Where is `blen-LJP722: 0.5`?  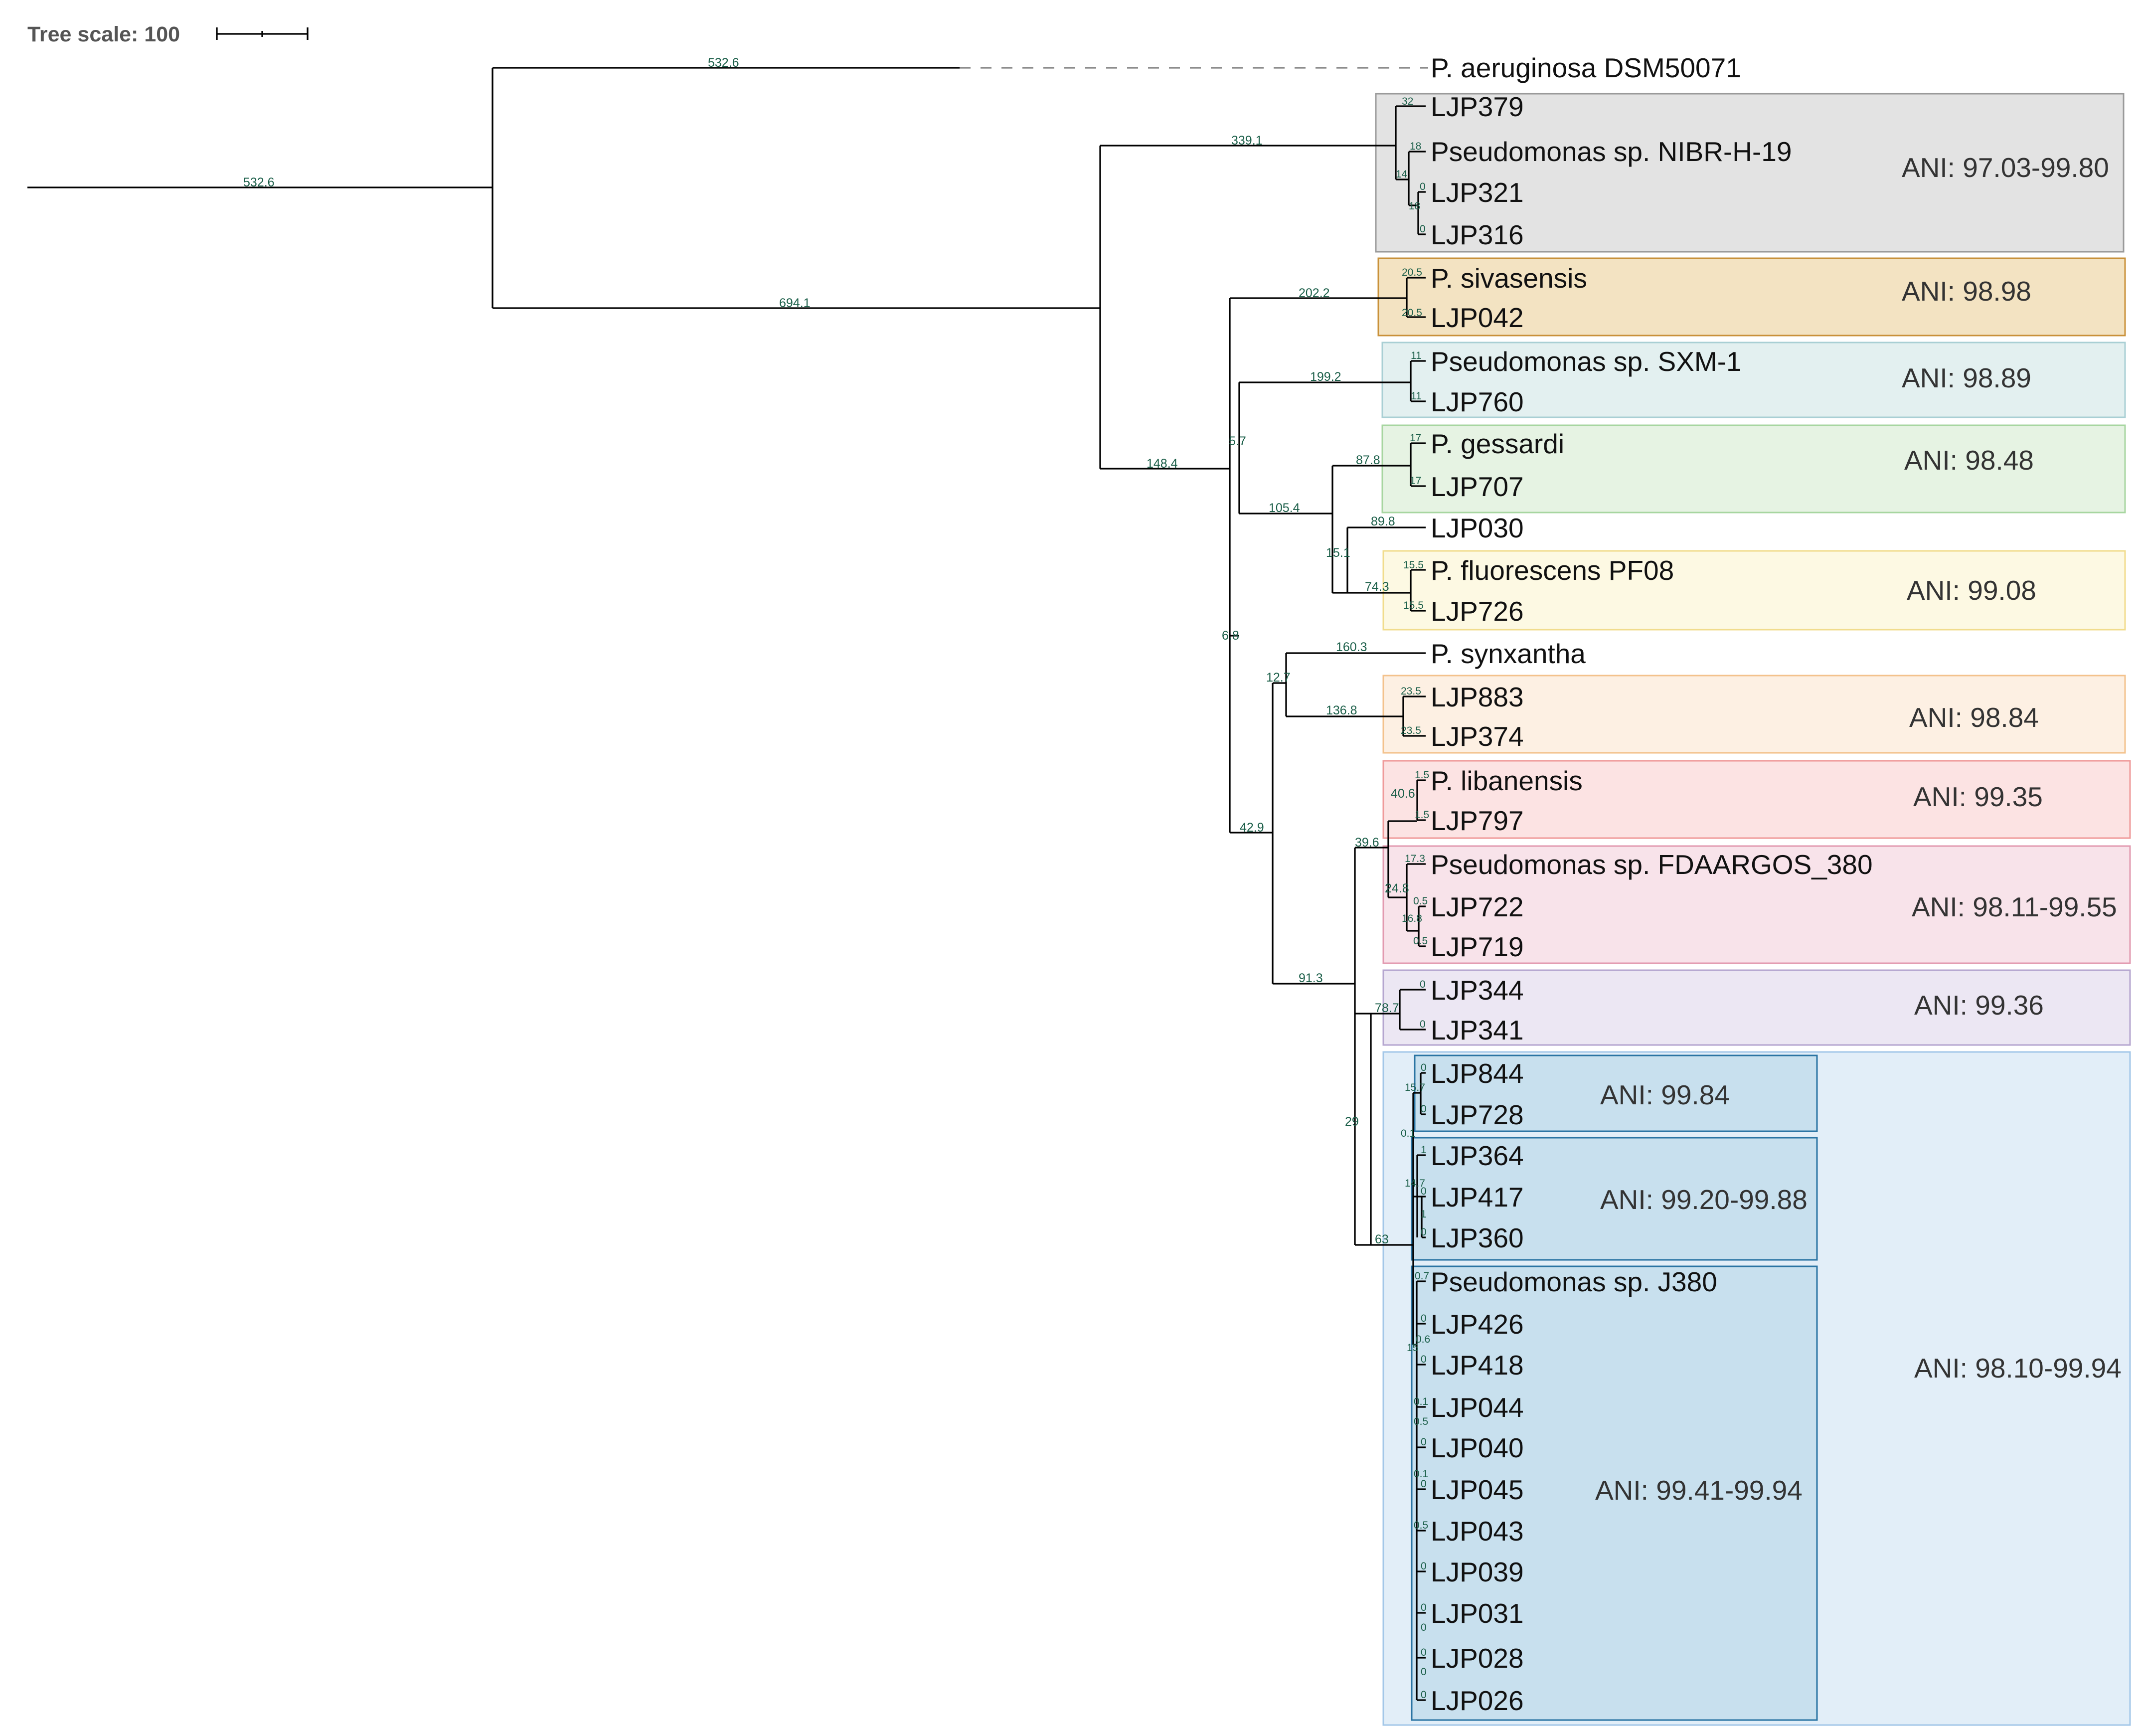
blen-LJP722: 0.5 is located at coordinates (1420, 901).